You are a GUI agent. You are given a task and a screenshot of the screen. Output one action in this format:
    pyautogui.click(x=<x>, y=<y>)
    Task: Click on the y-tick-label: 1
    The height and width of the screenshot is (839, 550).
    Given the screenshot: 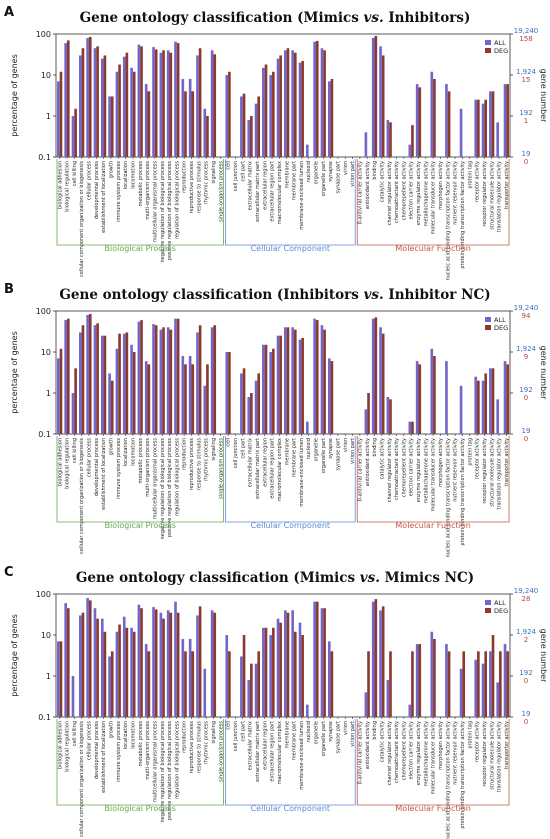 What is the action you would take?
    pyautogui.click(x=48, y=116)
    